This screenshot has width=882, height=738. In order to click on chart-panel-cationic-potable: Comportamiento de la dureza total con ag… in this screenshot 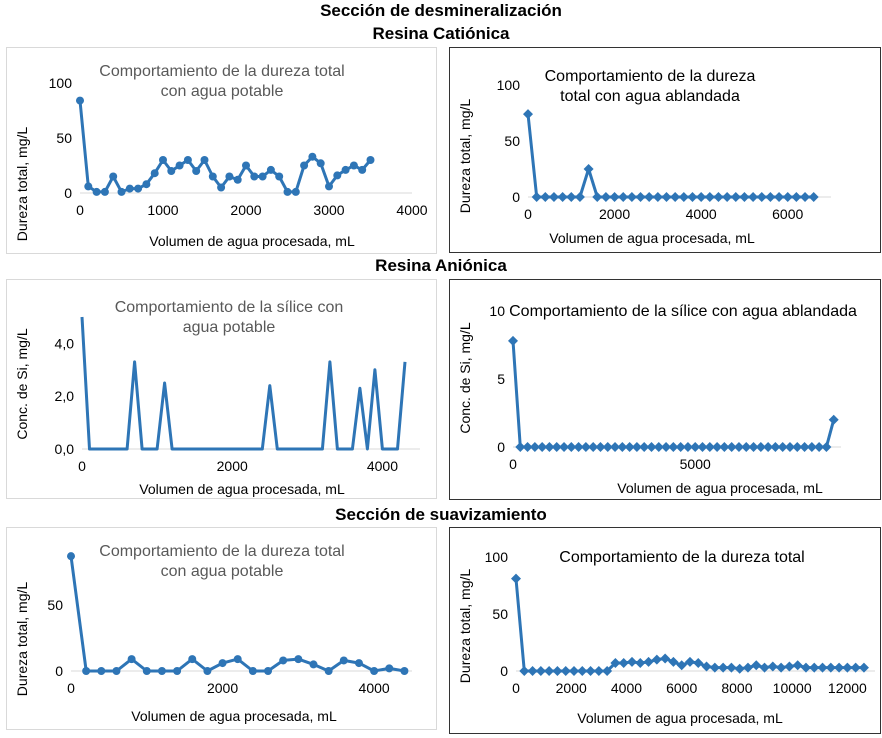, I will do `click(221, 150)`.